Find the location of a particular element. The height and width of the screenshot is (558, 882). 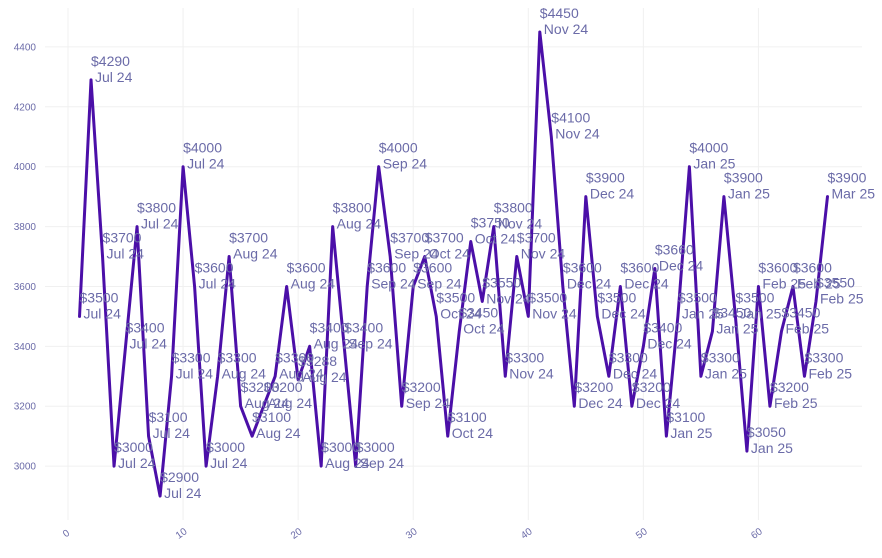

x-tick-label: 40 is located at coordinates (527, 534).